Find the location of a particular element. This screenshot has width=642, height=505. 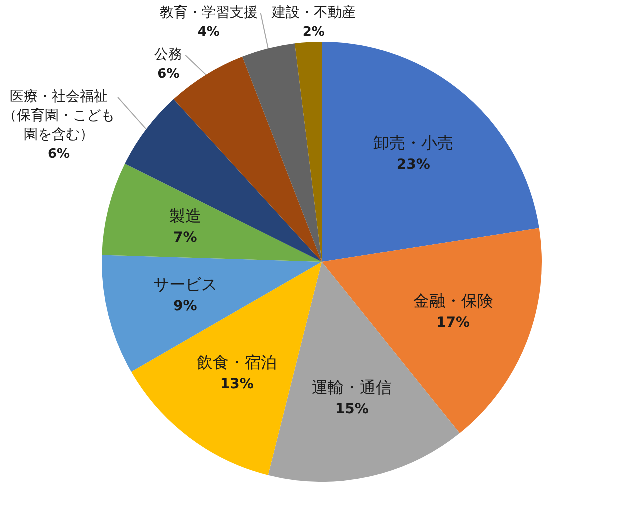

data-label: 23% is located at coordinates (413, 165).